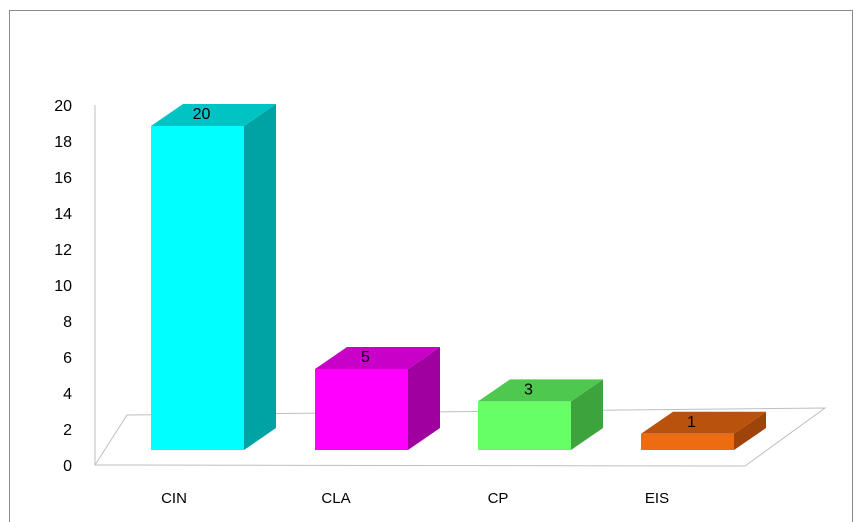 The image size is (864, 522). Describe the element at coordinates (63, 178) in the screenshot. I see `y-tick-label: 16` at that location.